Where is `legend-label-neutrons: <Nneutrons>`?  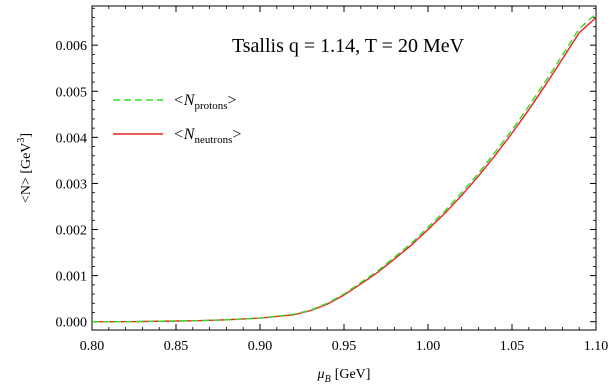
legend-label-neutrons: <Nneutrons> is located at coordinates (207, 136).